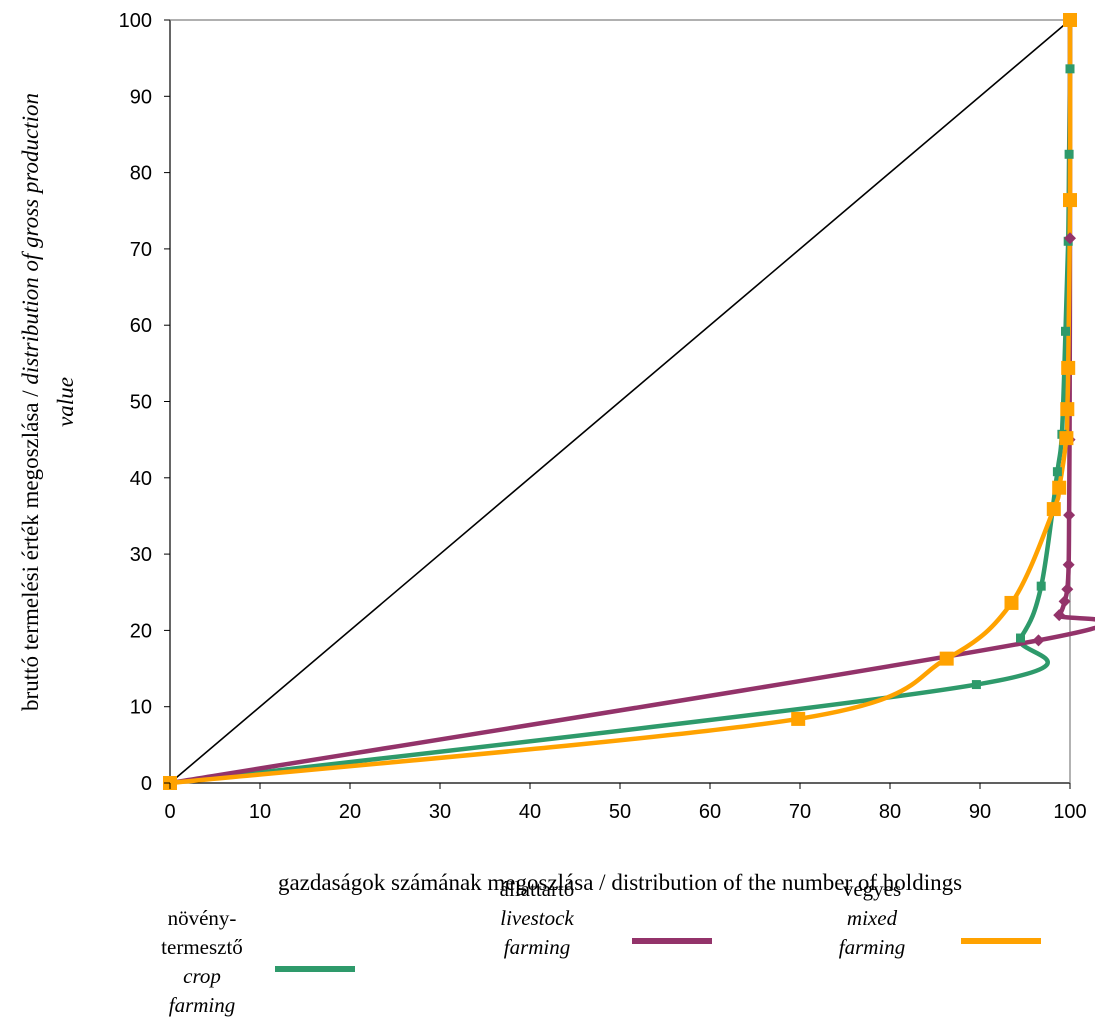 The image size is (1095, 1034). I want to click on legend-mixed-label-1: vegyes, so click(872, 889).